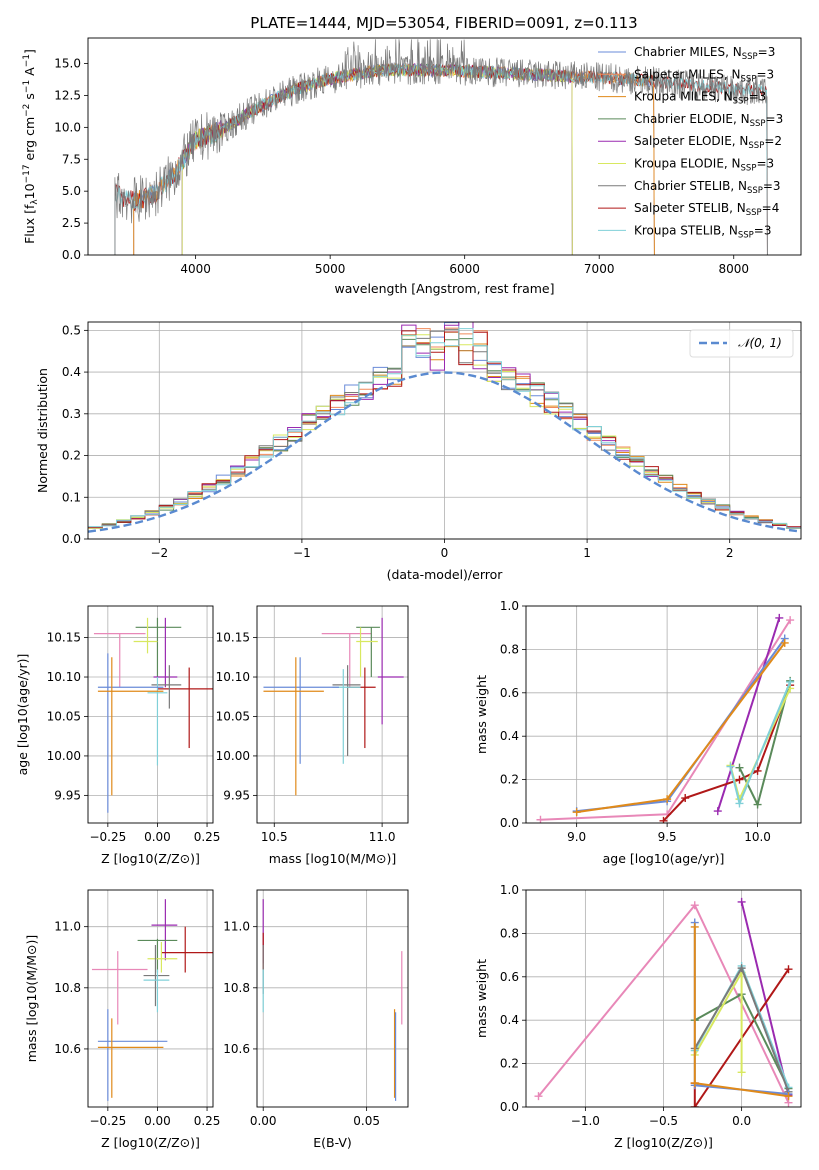 The height and width of the screenshot is (1170, 819). What do you see at coordinates (31, 146) in the screenshot?
I see `y-axis-label: Flux [fλ10−17 erg cm−2 s−1 A−1]` at bounding box center [31, 146].